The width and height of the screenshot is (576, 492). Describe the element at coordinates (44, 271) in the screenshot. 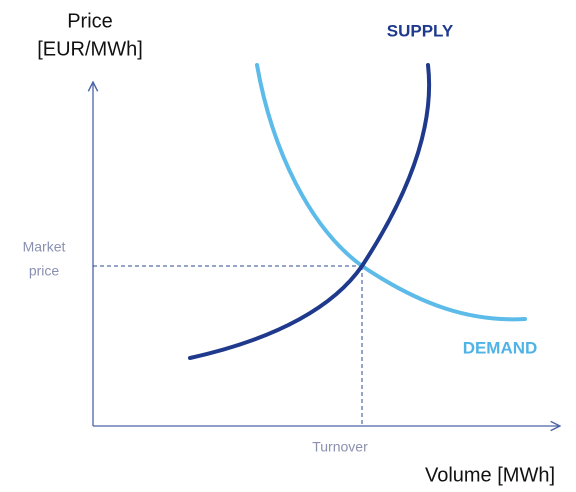

I see `price-label: price` at that location.